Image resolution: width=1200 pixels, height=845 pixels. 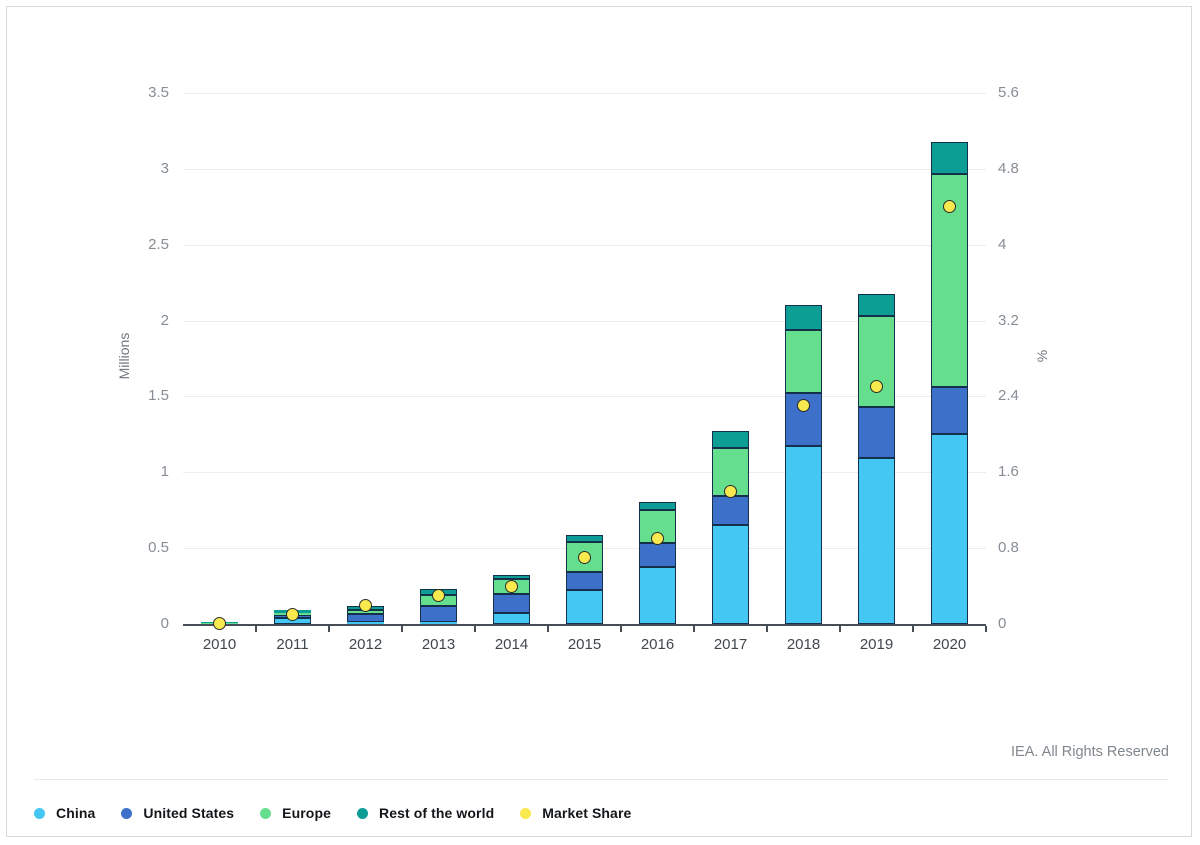 I want to click on y-axis-tick-label-left: 1.5, so click(x=158, y=396).